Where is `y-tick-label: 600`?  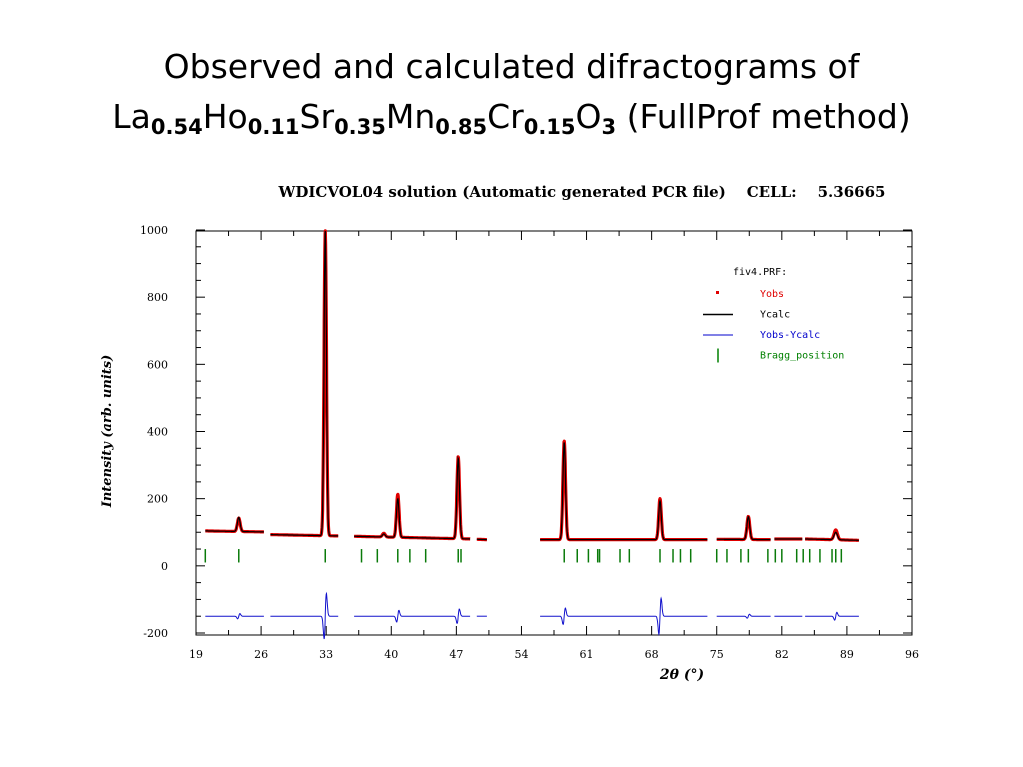
y-tick-label: 600 is located at coordinates (157, 364).